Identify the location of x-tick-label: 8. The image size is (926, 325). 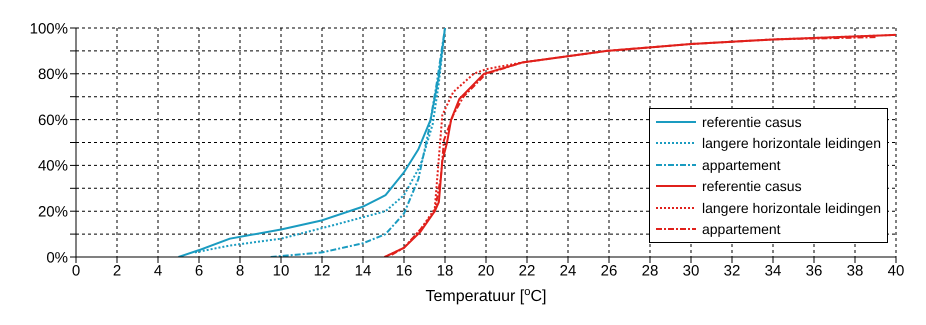
(240, 271).